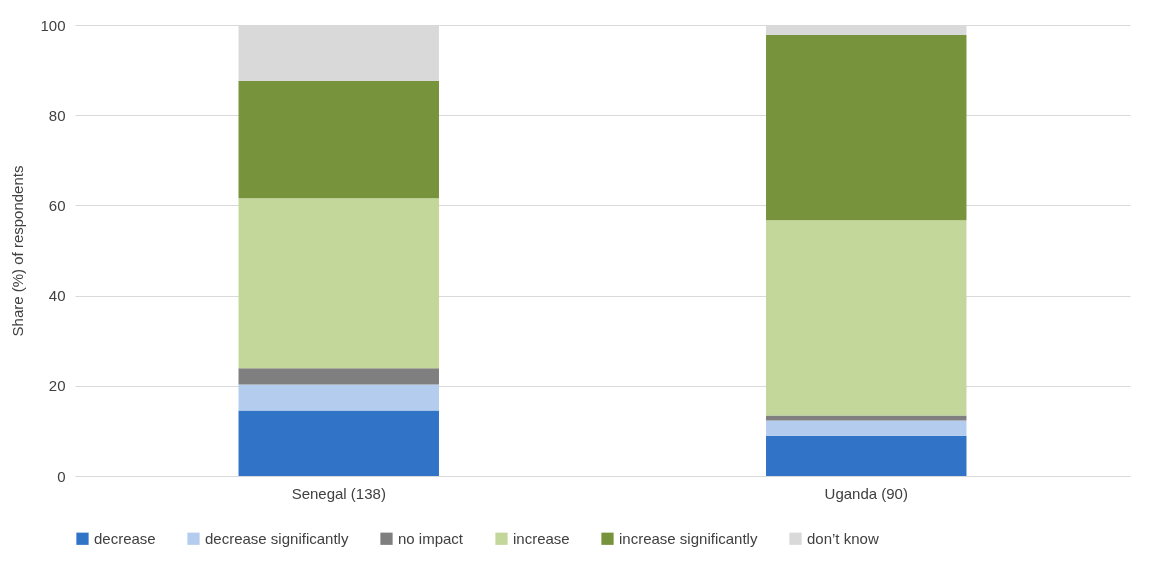 The height and width of the screenshot is (569, 1164). What do you see at coordinates (277, 538) in the screenshot?
I see `legend-label: decrease significantly` at bounding box center [277, 538].